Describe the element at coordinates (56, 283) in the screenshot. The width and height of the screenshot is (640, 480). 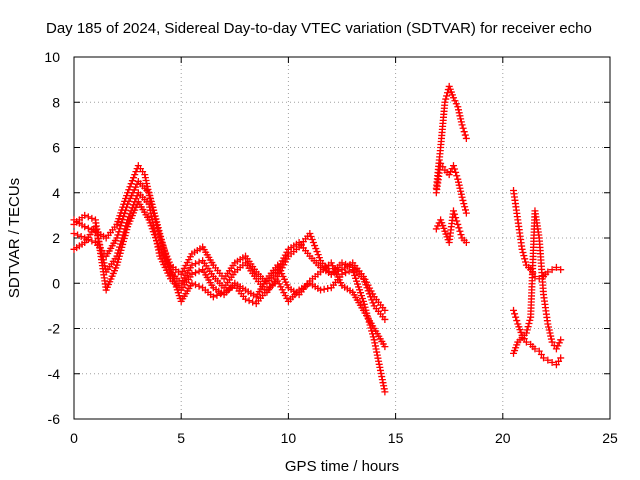
I see `y-tick-label: 0` at that location.